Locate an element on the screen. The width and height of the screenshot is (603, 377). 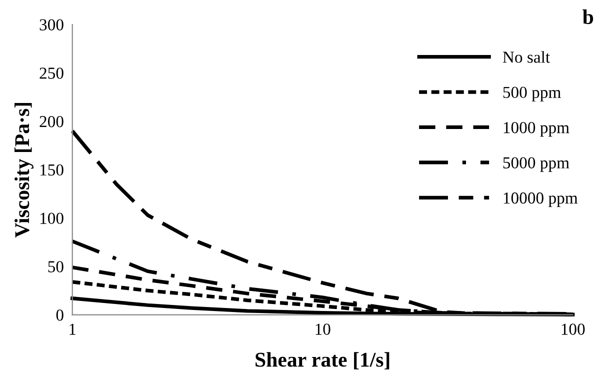
y-tick-label: 0 is located at coordinates (60, 315).